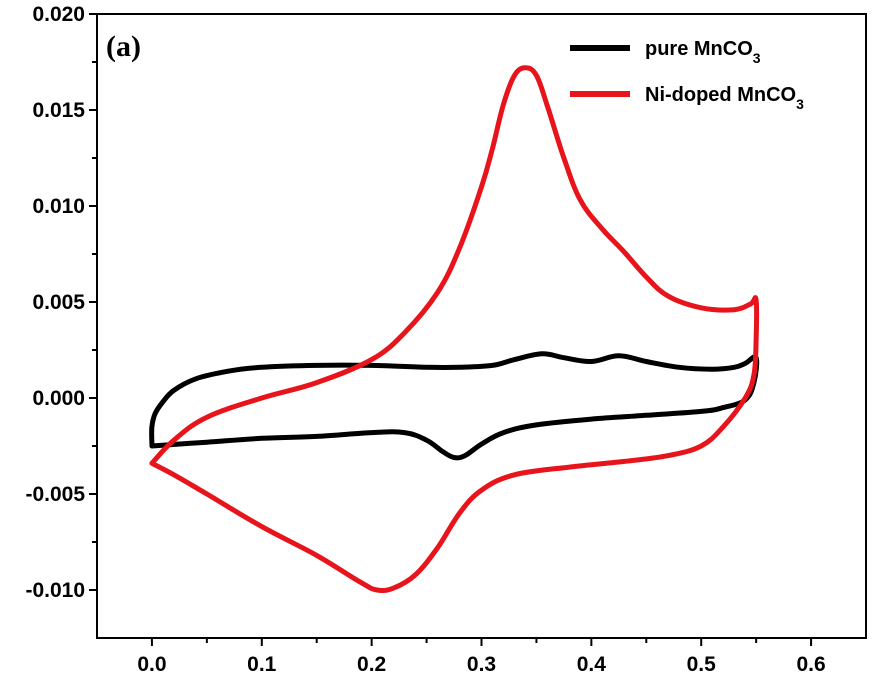  Describe the element at coordinates (371, 664) in the screenshot. I see `x-tick-label: 0.2` at that location.